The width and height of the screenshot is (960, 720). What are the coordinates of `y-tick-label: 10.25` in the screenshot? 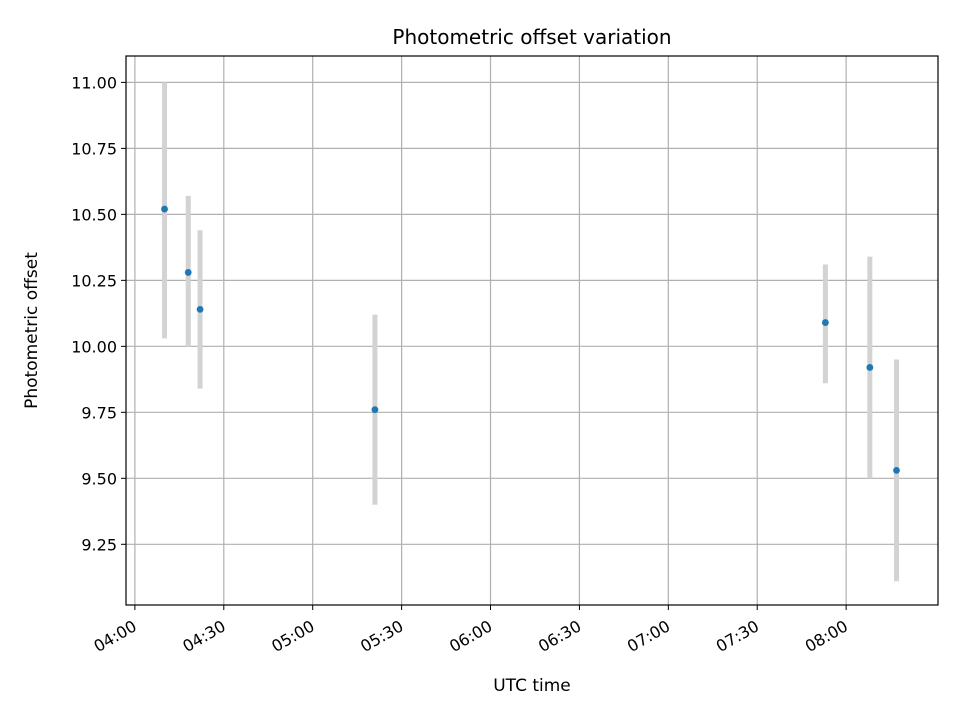 It's located at (94, 280).